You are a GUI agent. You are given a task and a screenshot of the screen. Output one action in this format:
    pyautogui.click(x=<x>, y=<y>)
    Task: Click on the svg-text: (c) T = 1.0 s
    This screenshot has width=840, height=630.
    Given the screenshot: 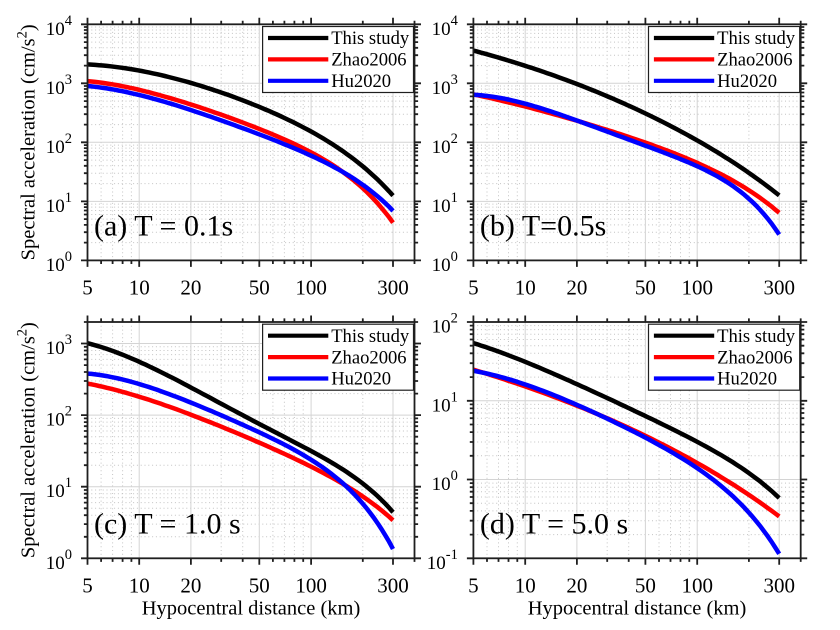 What is the action you would take?
    pyautogui.click(x=167, y=523)
    